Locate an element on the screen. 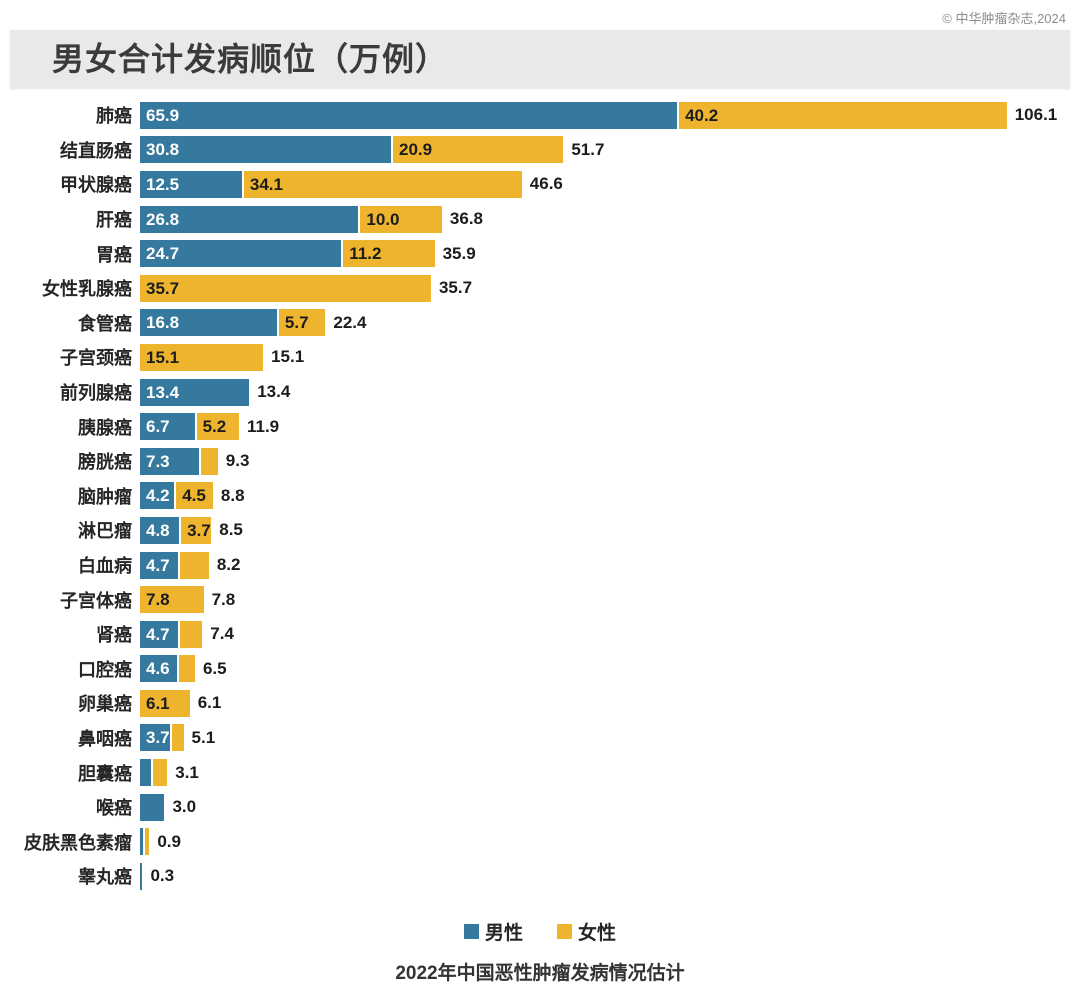  total-value-label: 3.0 is located at coordinates (184, 807).